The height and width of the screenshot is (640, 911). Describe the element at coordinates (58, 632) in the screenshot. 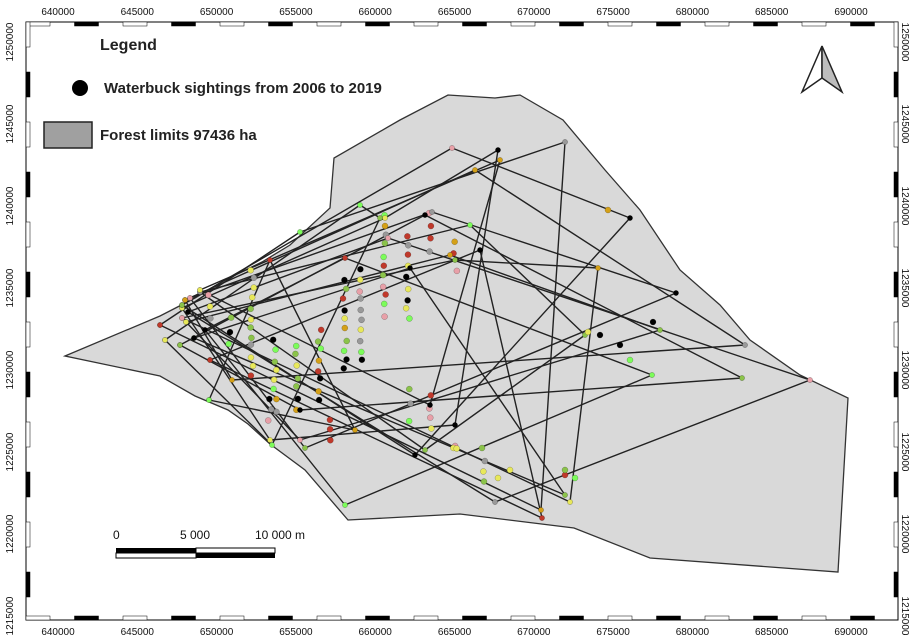

I see `x-tick-bottom: 640000` at that location.